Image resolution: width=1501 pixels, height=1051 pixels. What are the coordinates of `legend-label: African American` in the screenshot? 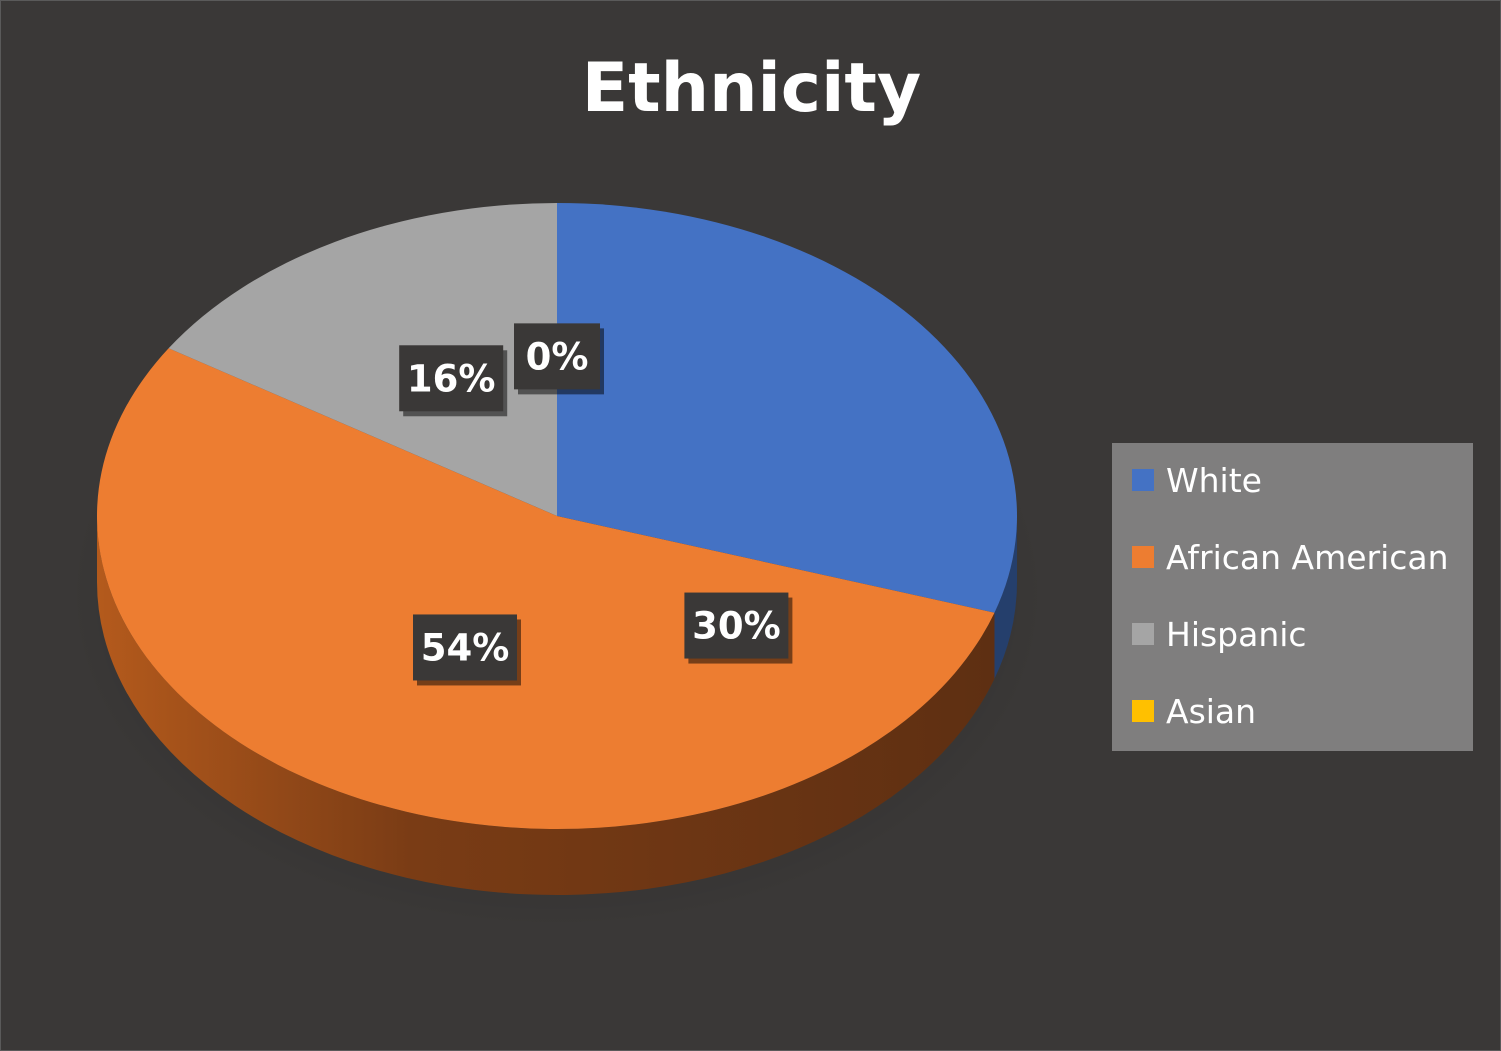 It's located at (1307, 557).